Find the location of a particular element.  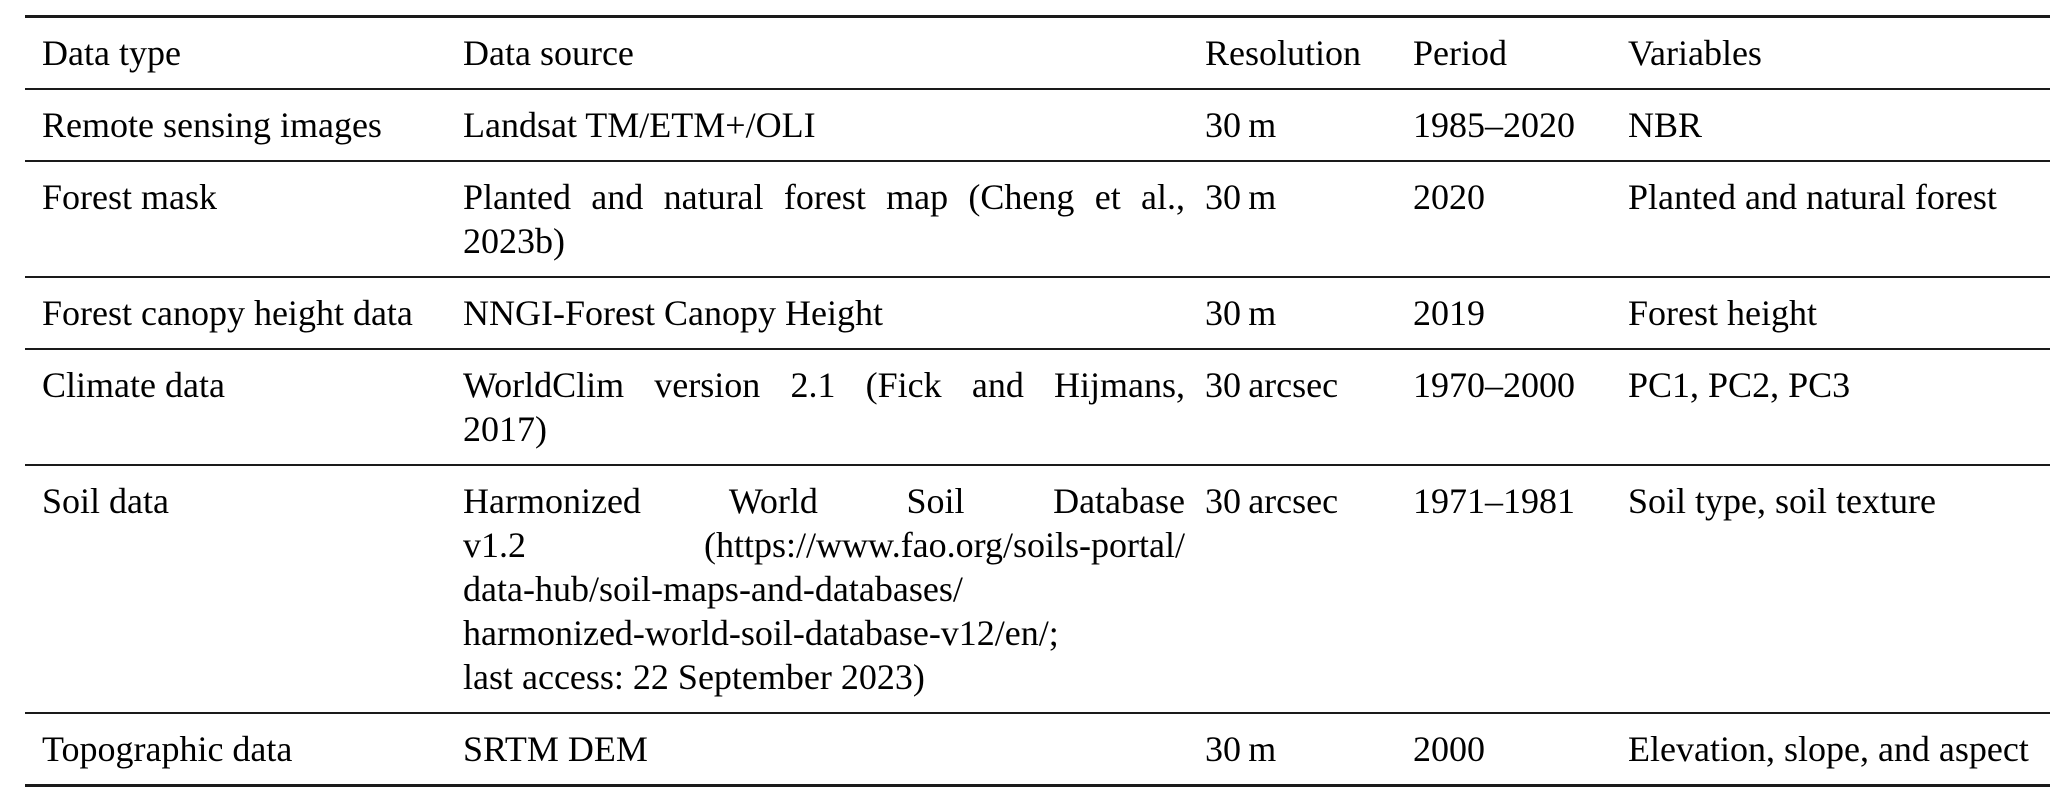

cell-variables: Soil type, soil texture is located at coordinates (1782, 501).